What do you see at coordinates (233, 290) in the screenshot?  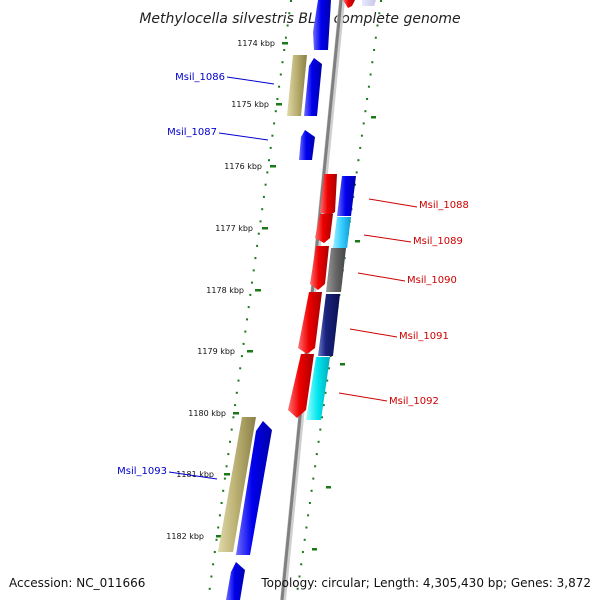 I see `ruler-tick-1178: 1178 kbp` at bounding box center [233, 290].